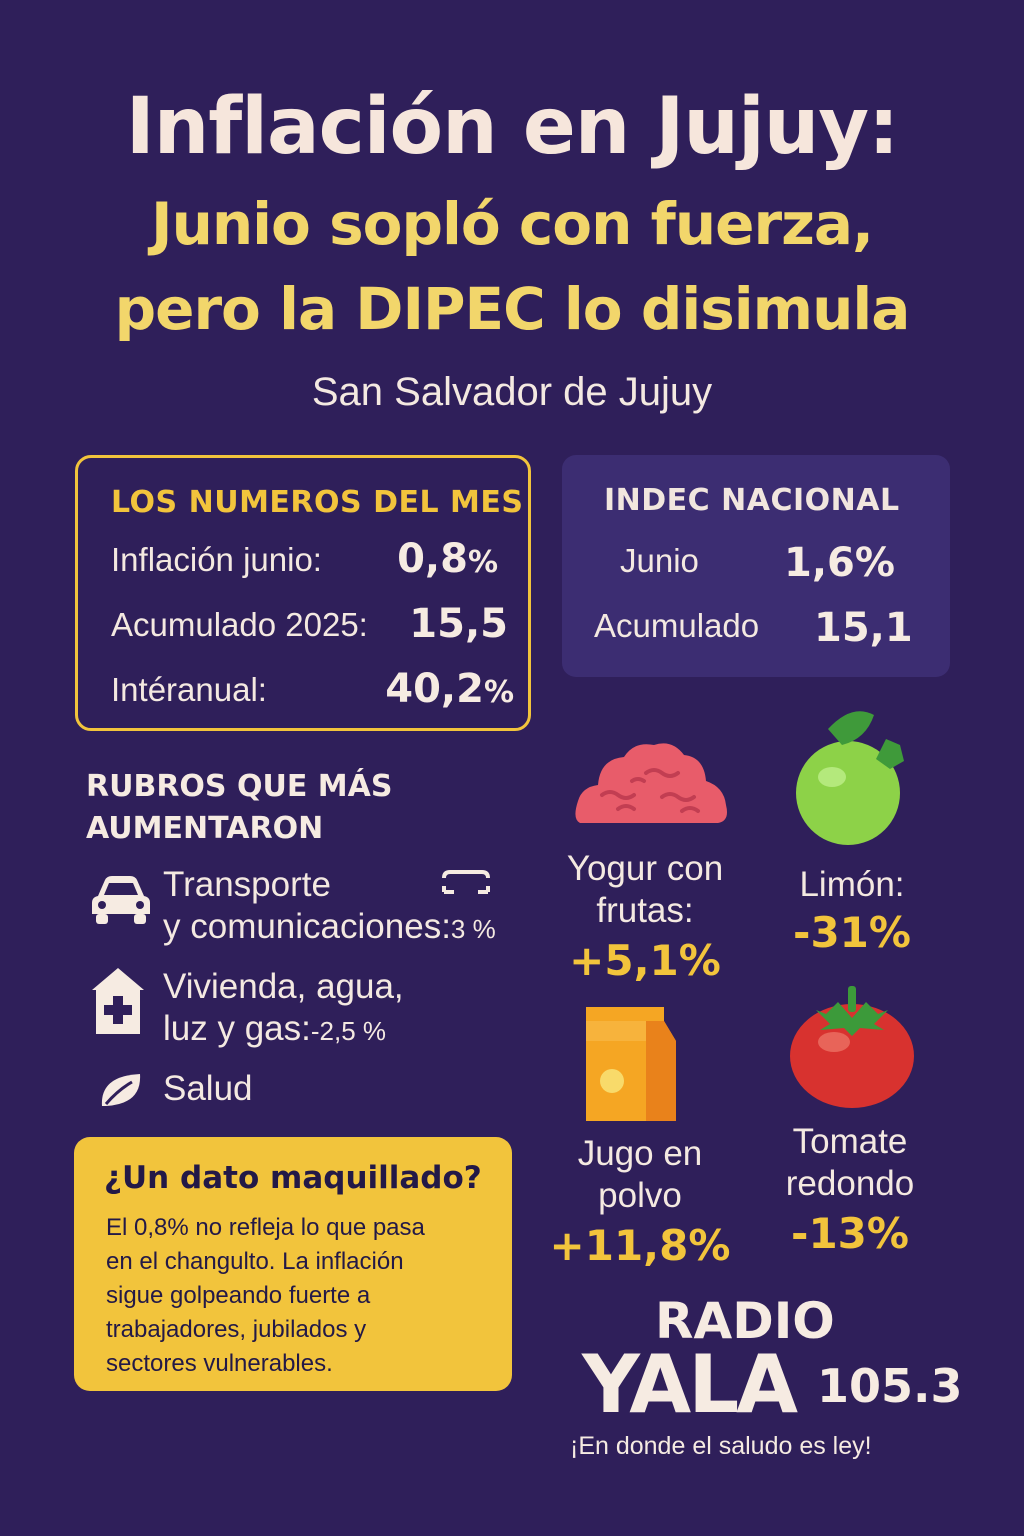 The height and width of the screenshot is (1536, 1024). What do you see at coordinates (721, 1446) in the screenshot?
I see `radio-slogan: ¡En donde el saludo es ley!` at bounding box center [721, 1446].